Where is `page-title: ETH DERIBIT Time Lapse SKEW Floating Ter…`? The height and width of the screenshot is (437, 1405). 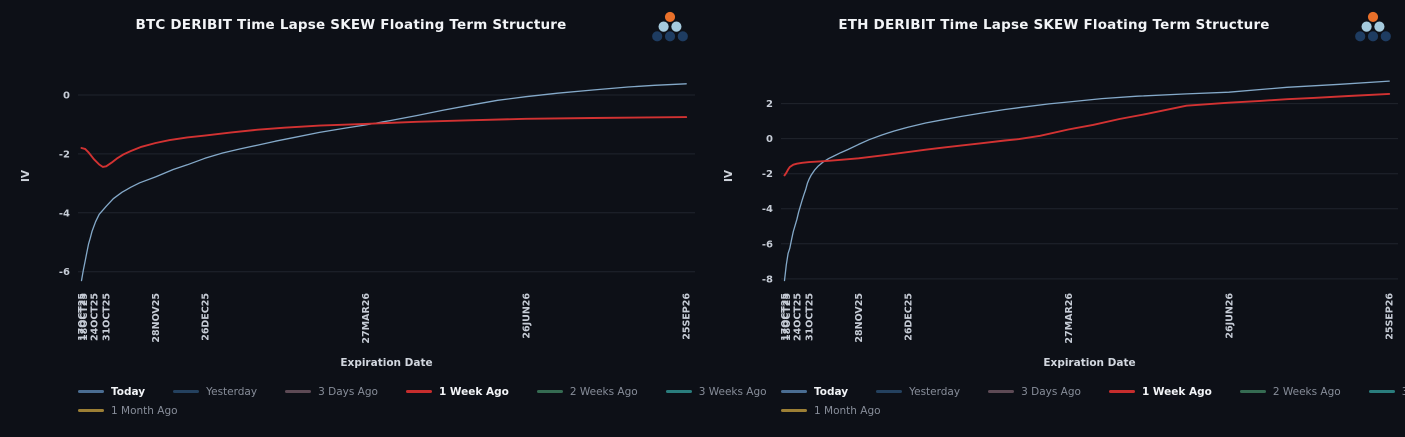
page-title: ETH DERIBIT Time Lapse SKEW Floating Ter… is located at coordinates (1054, 25).